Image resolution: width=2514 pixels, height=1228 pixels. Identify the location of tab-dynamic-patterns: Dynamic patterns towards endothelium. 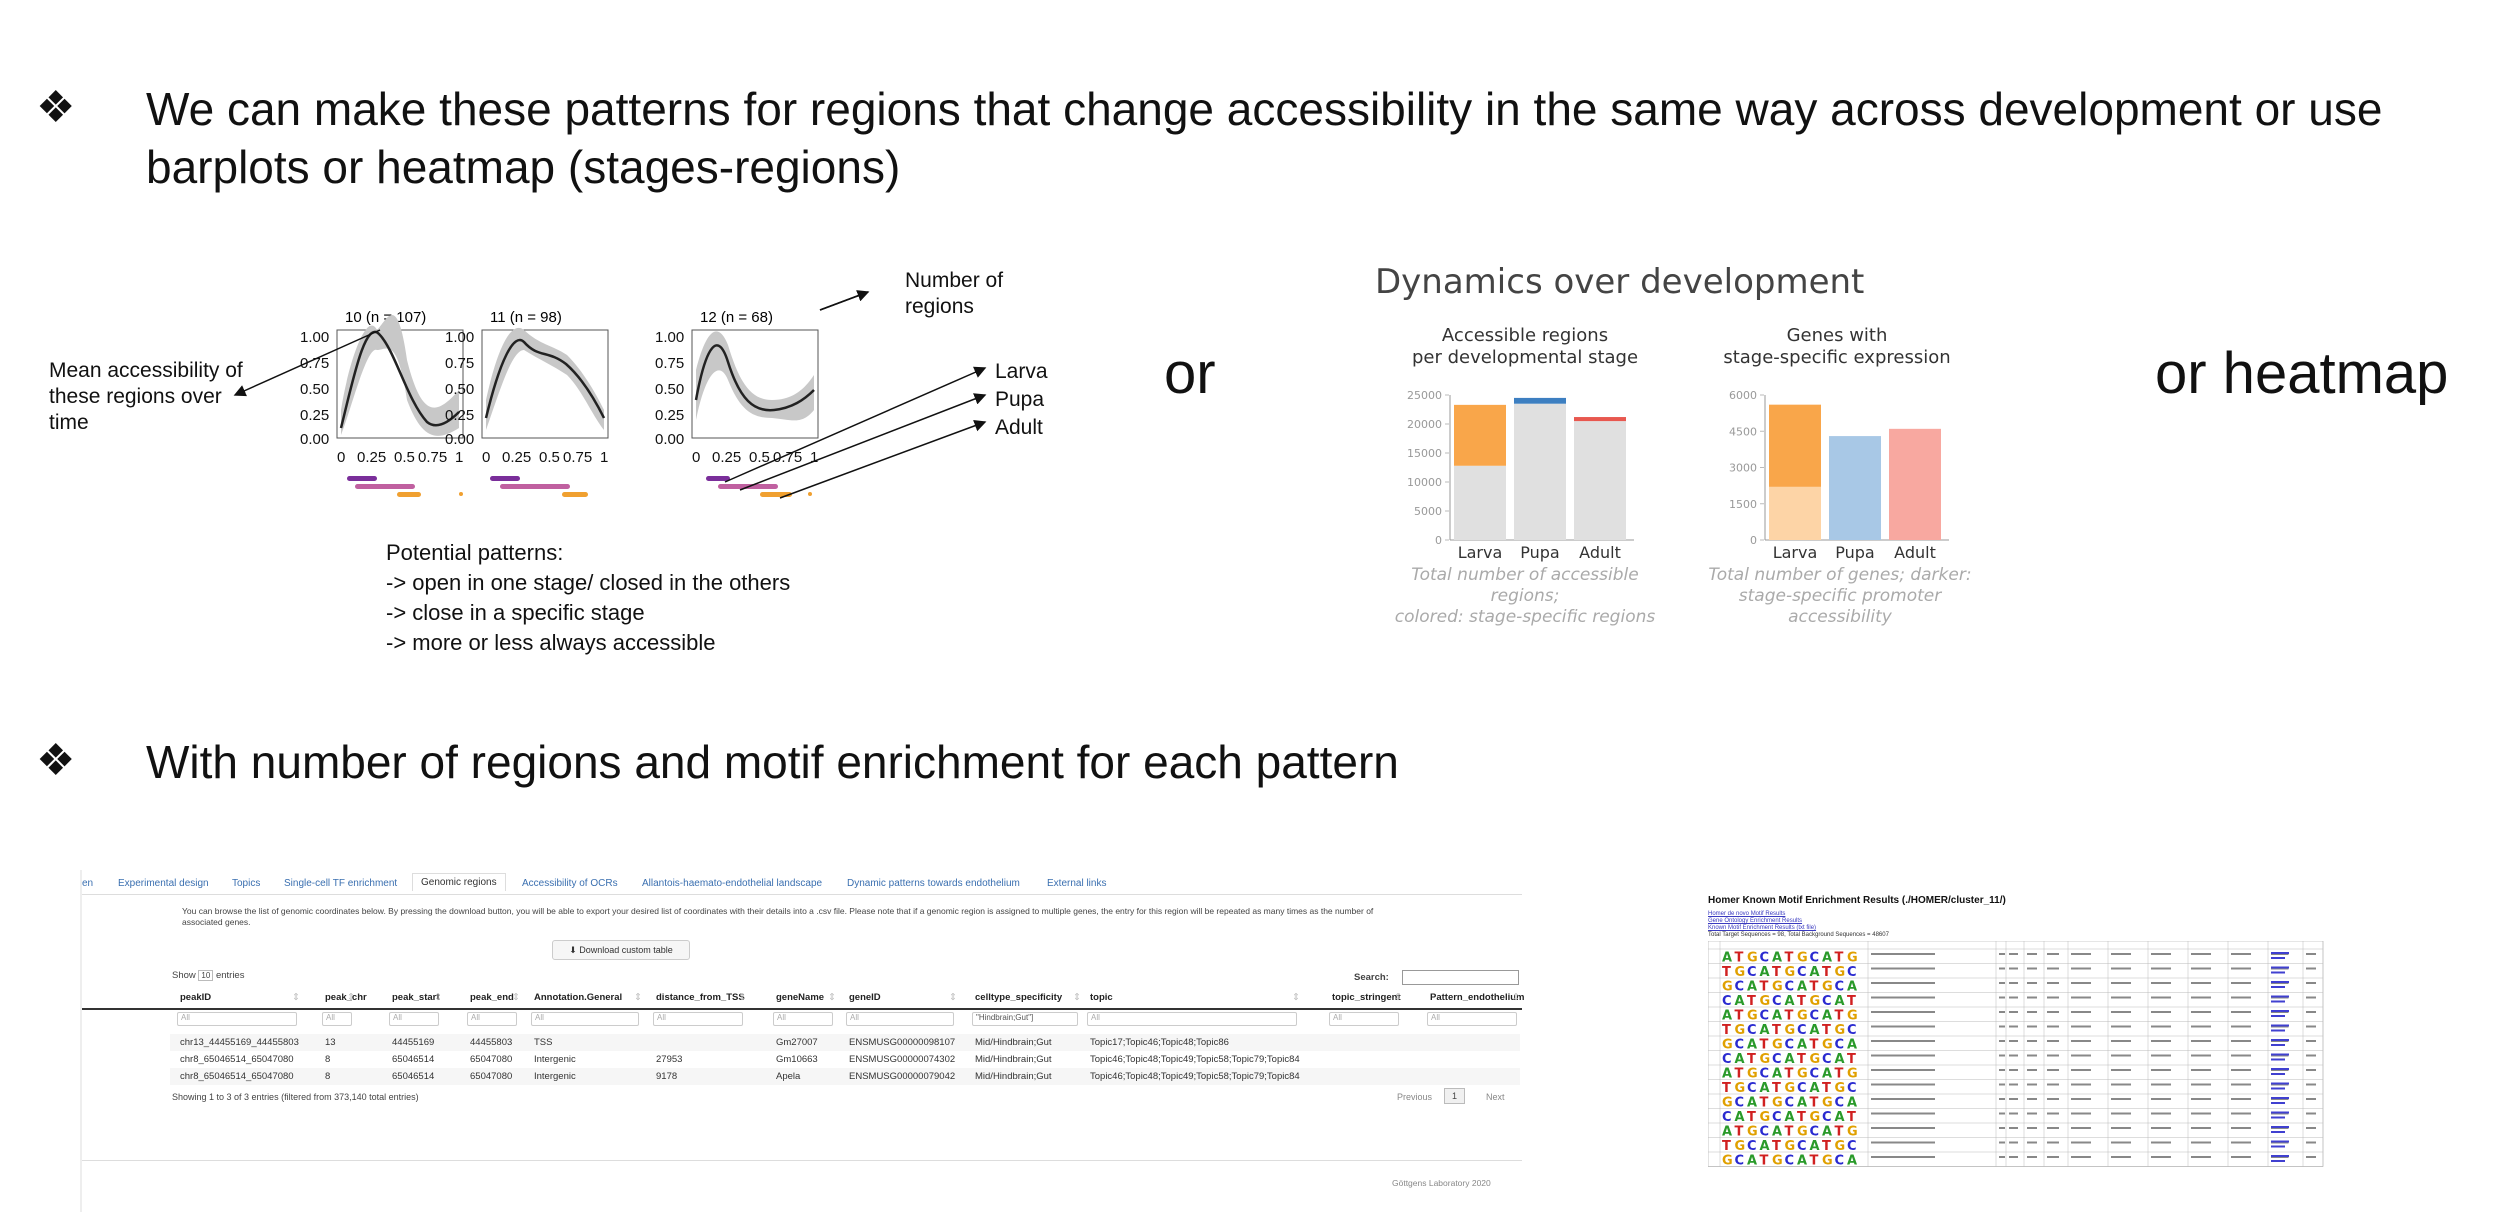
(933, 883).